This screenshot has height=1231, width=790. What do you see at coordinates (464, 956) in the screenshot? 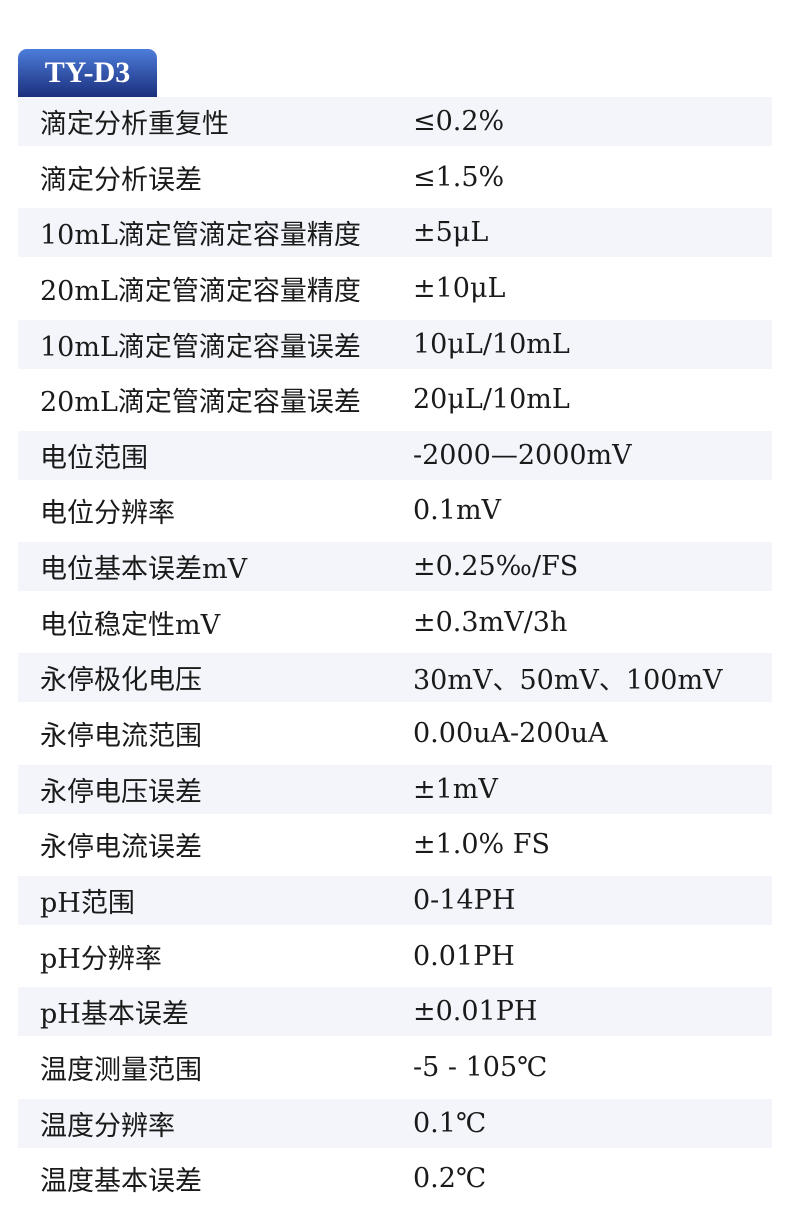
I see `spec-value: 0.01PH` at bounding box center [464, 956].